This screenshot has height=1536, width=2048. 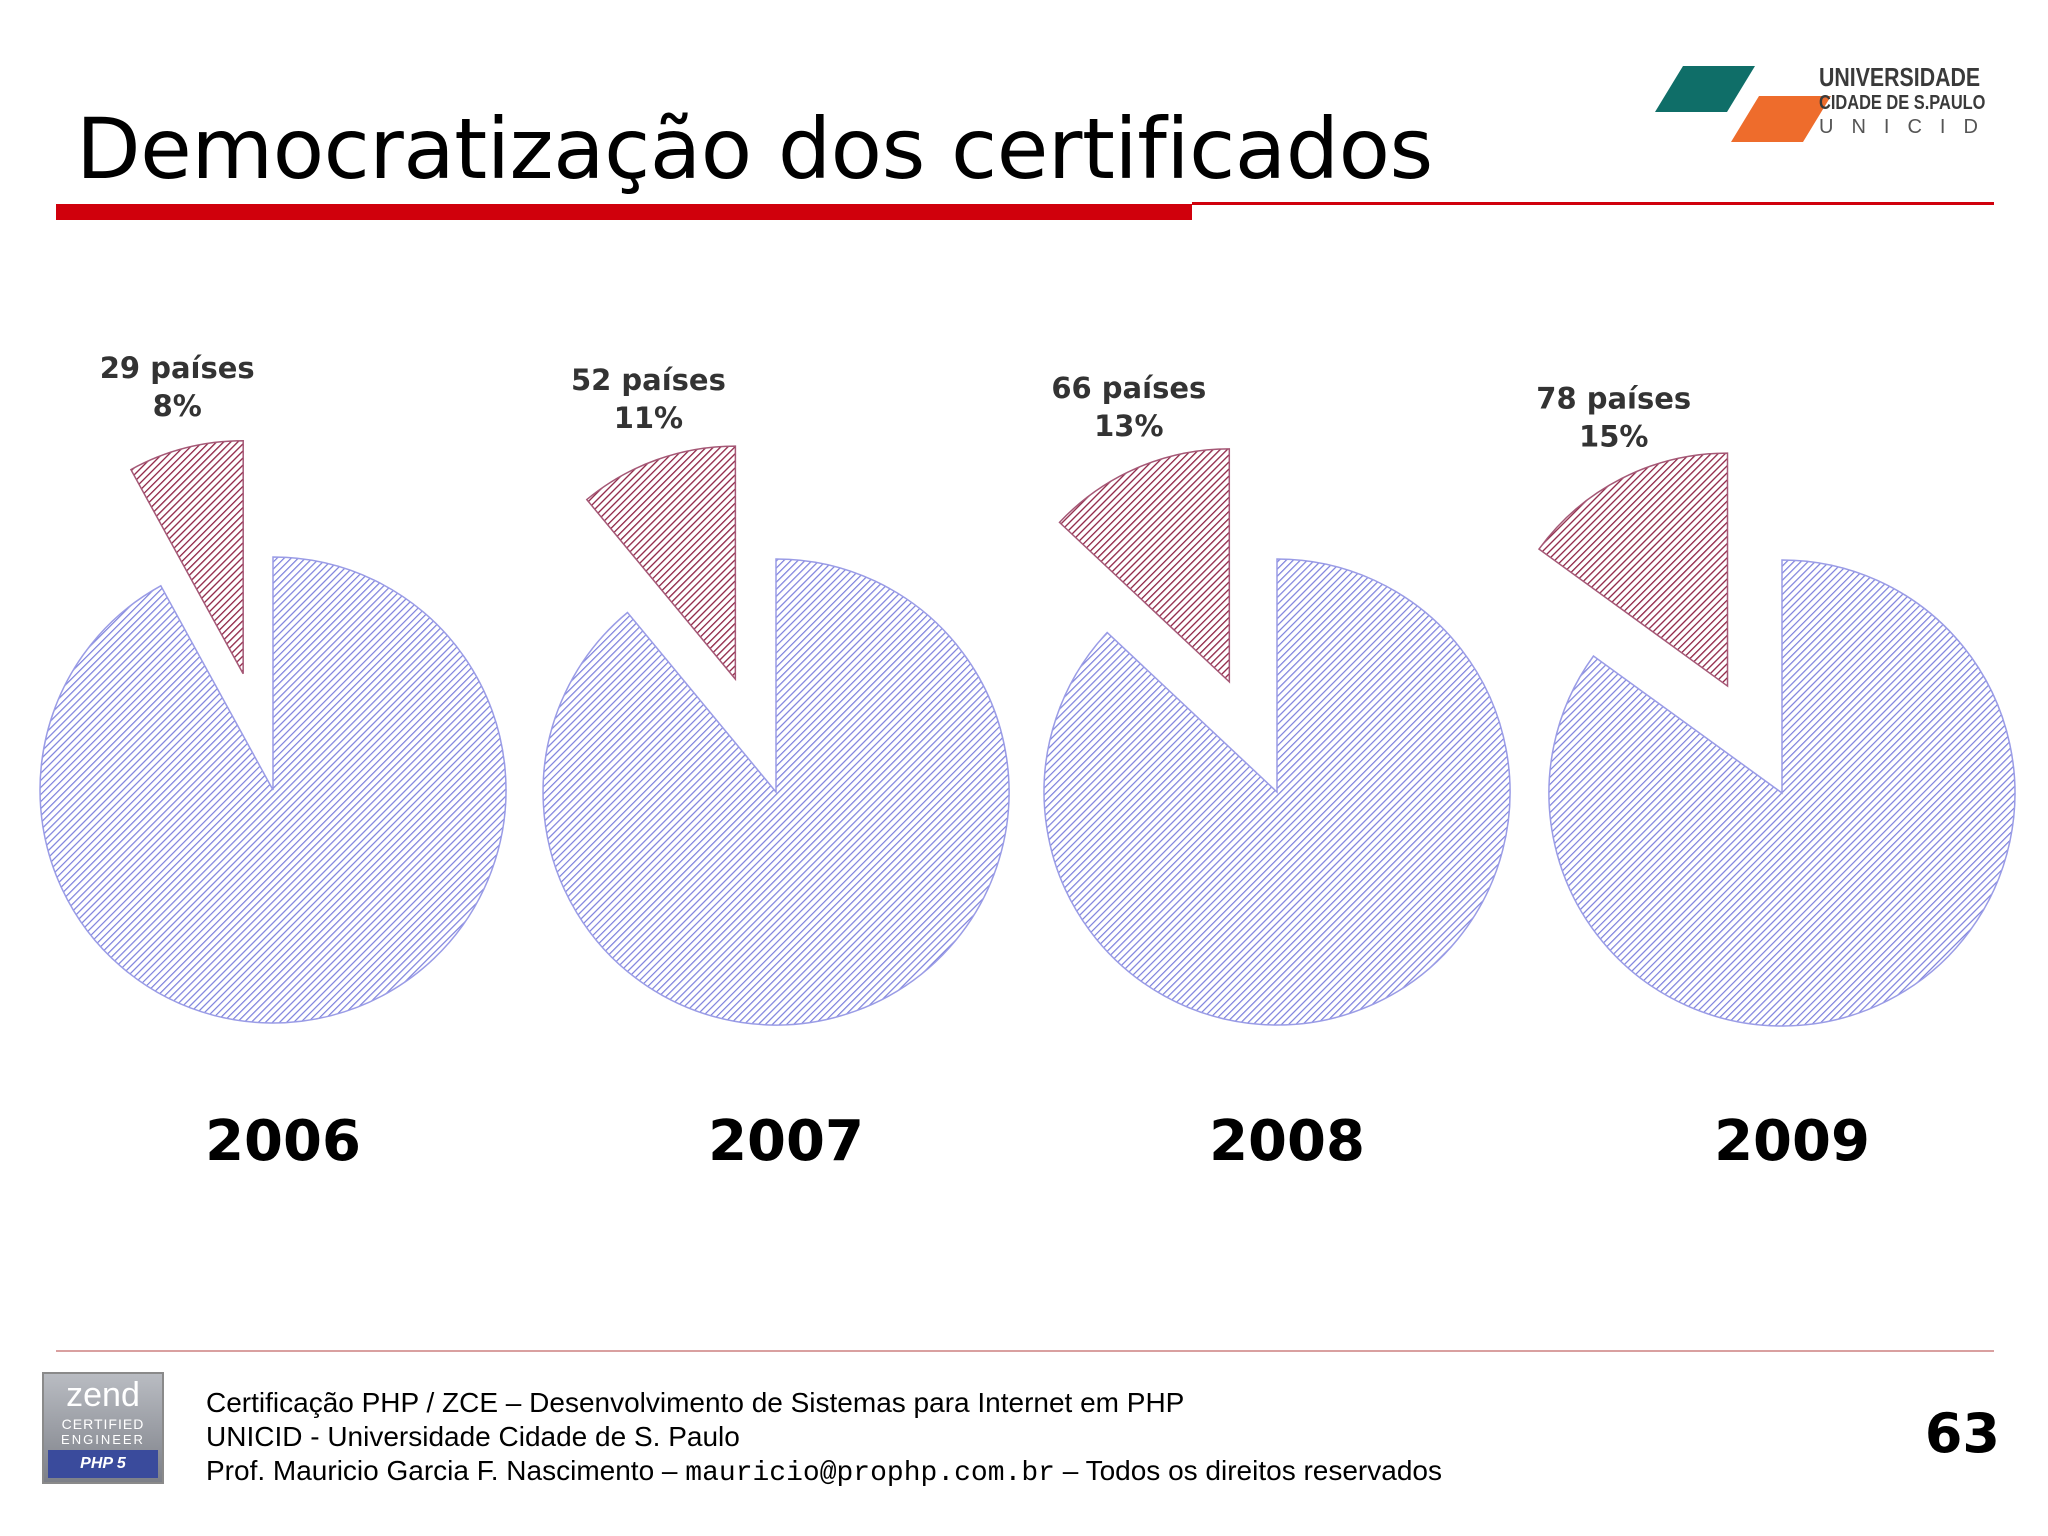 I want to click on pie-year-label: 2008, so click(x=1287, y=1141).